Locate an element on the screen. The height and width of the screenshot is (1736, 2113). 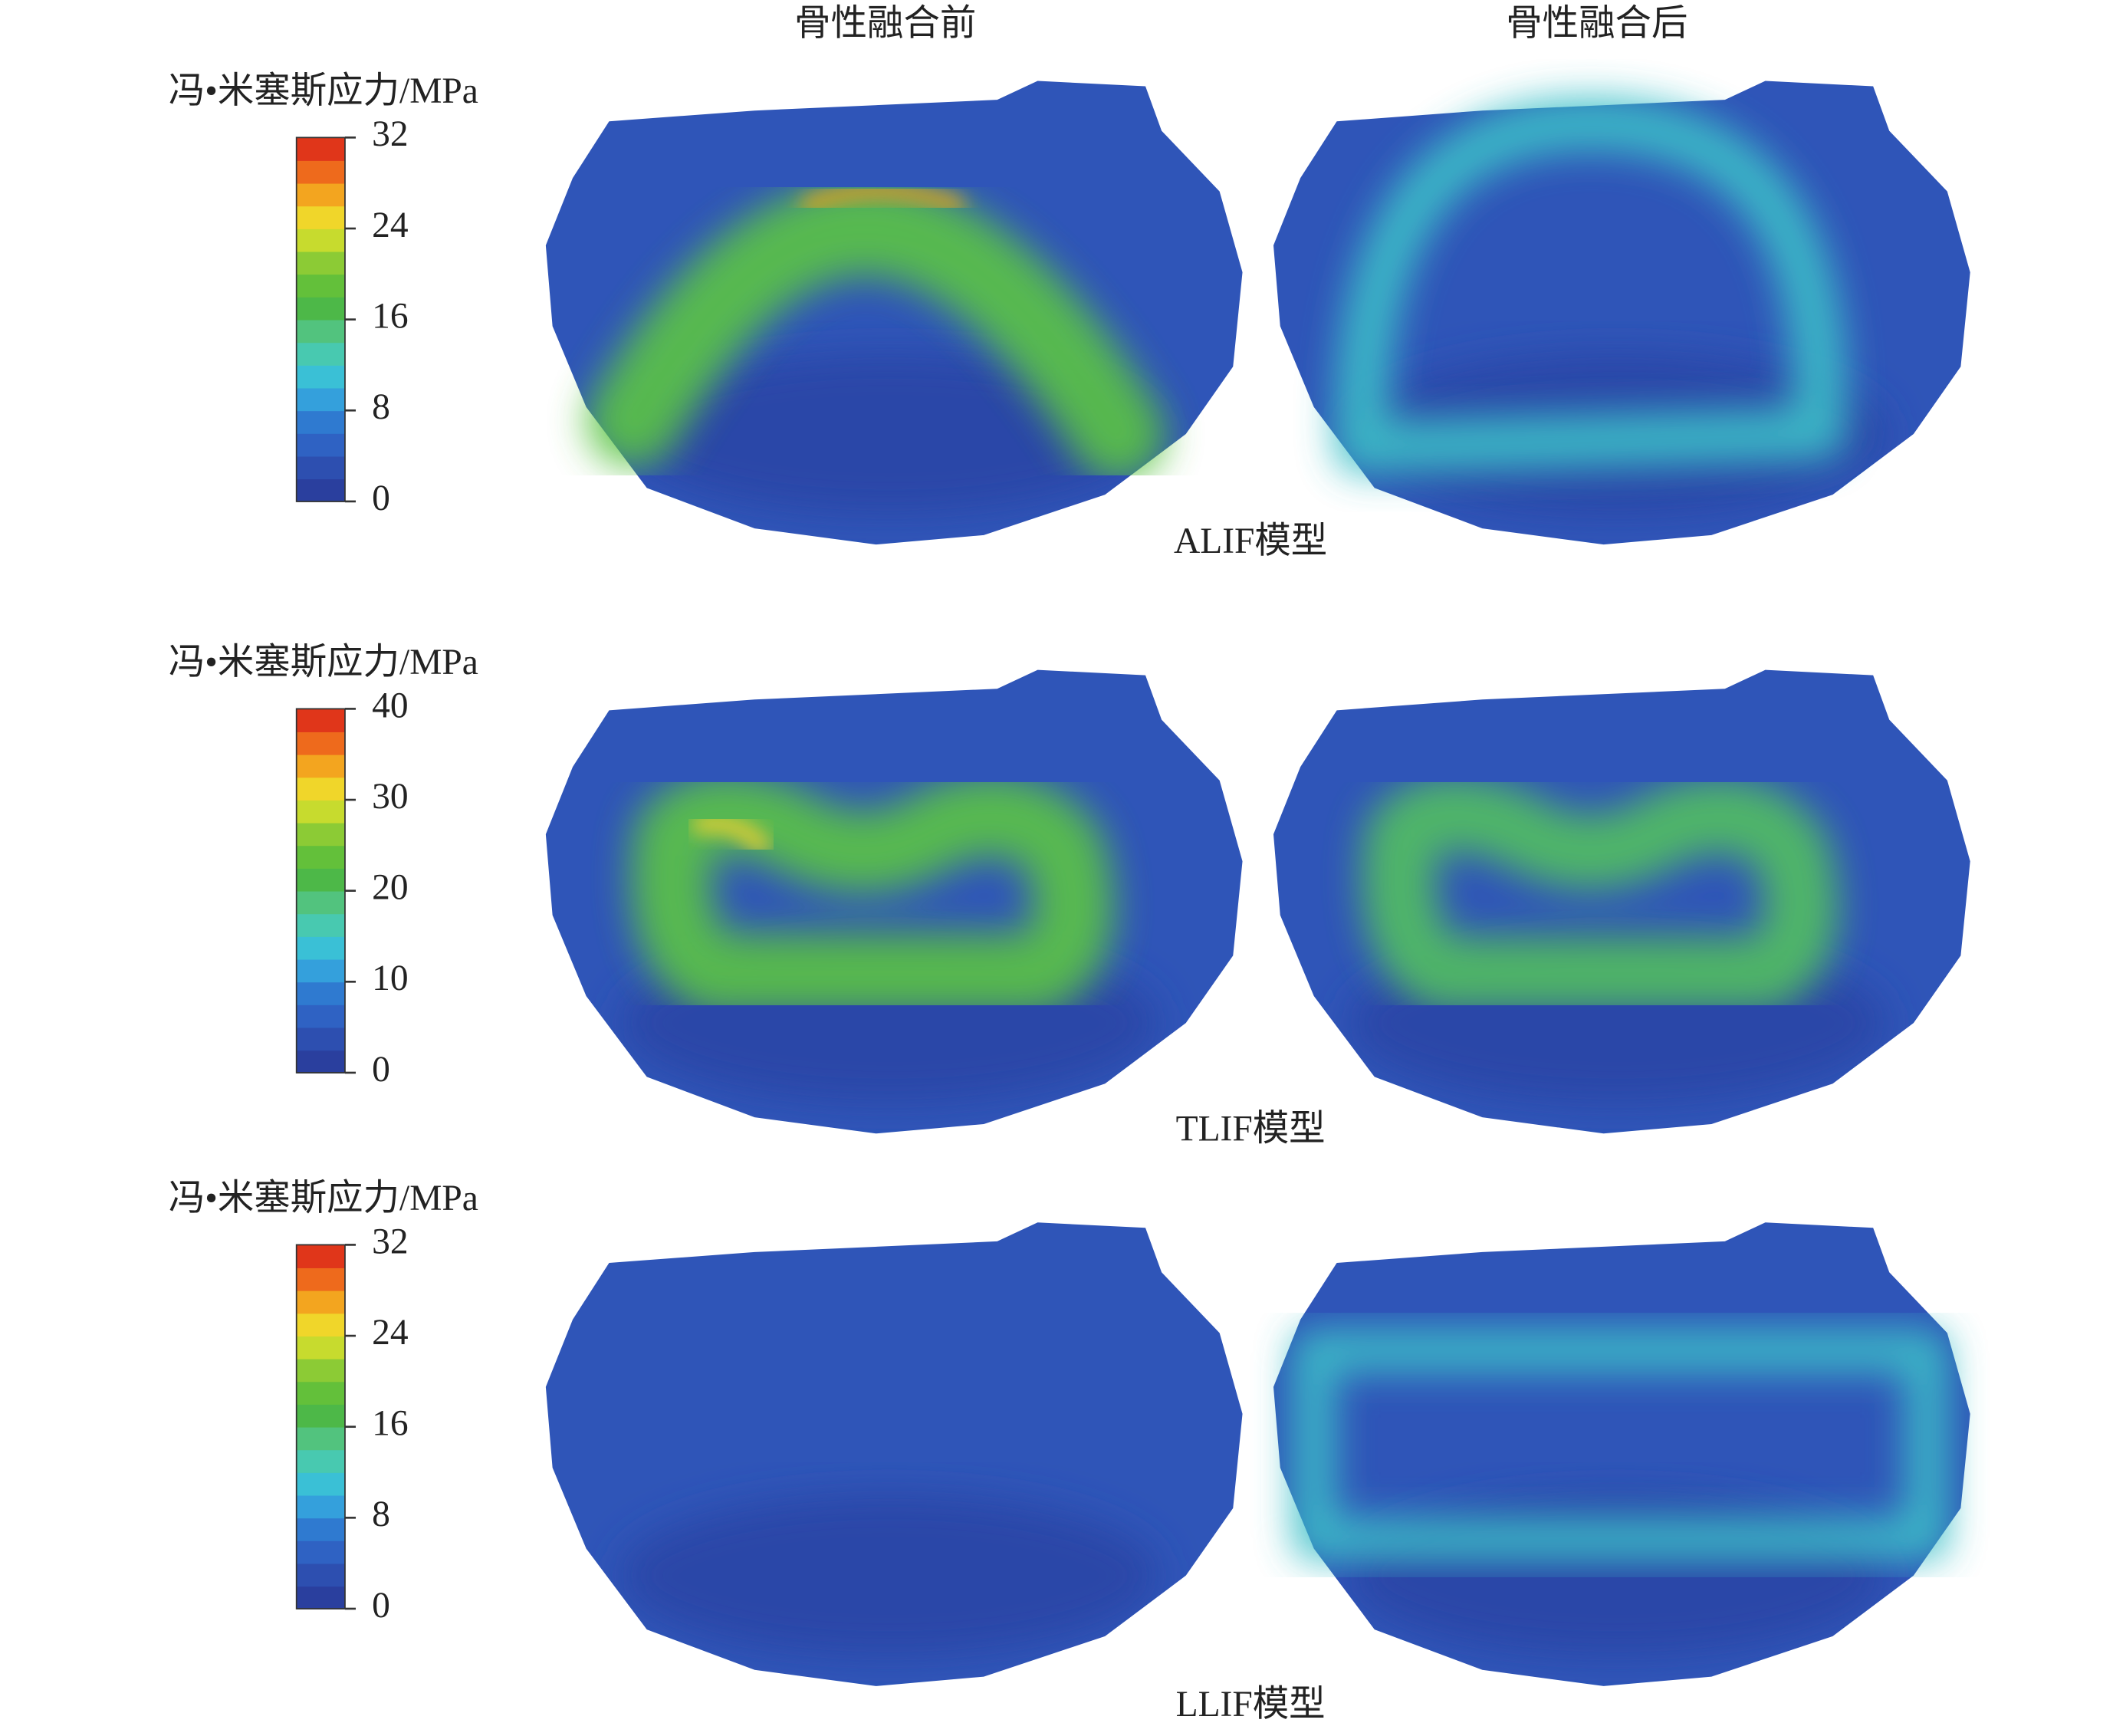
row-label: LLIF模型 is located at coordinates (1251, 1704).